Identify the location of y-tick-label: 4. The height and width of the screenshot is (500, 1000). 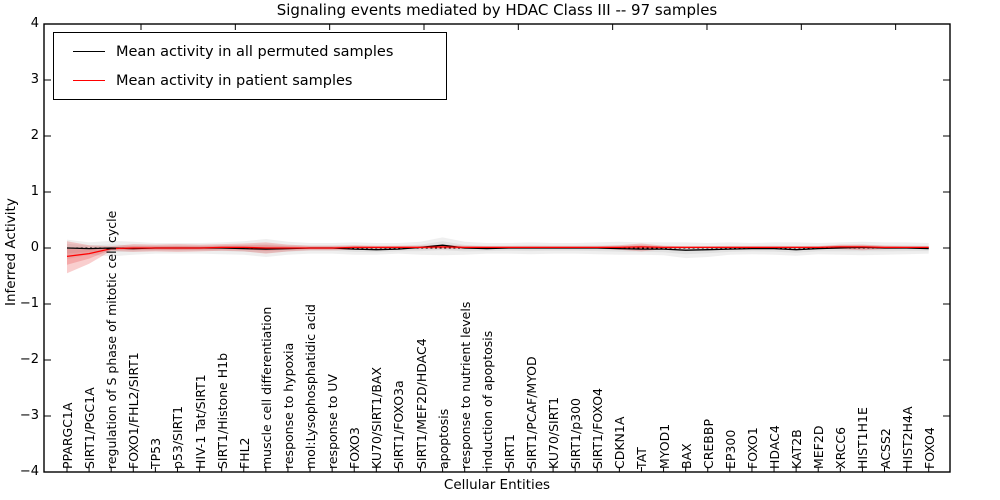
(34, 23).